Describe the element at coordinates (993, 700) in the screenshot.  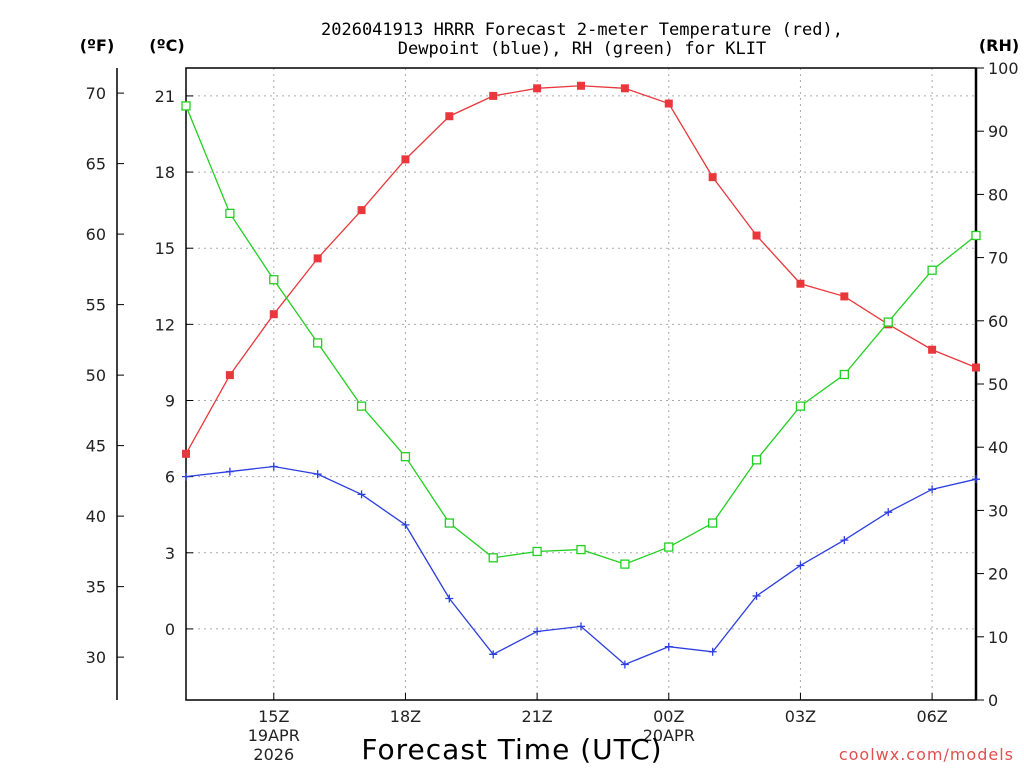
I see `rh-tick-label: 0` at that location.